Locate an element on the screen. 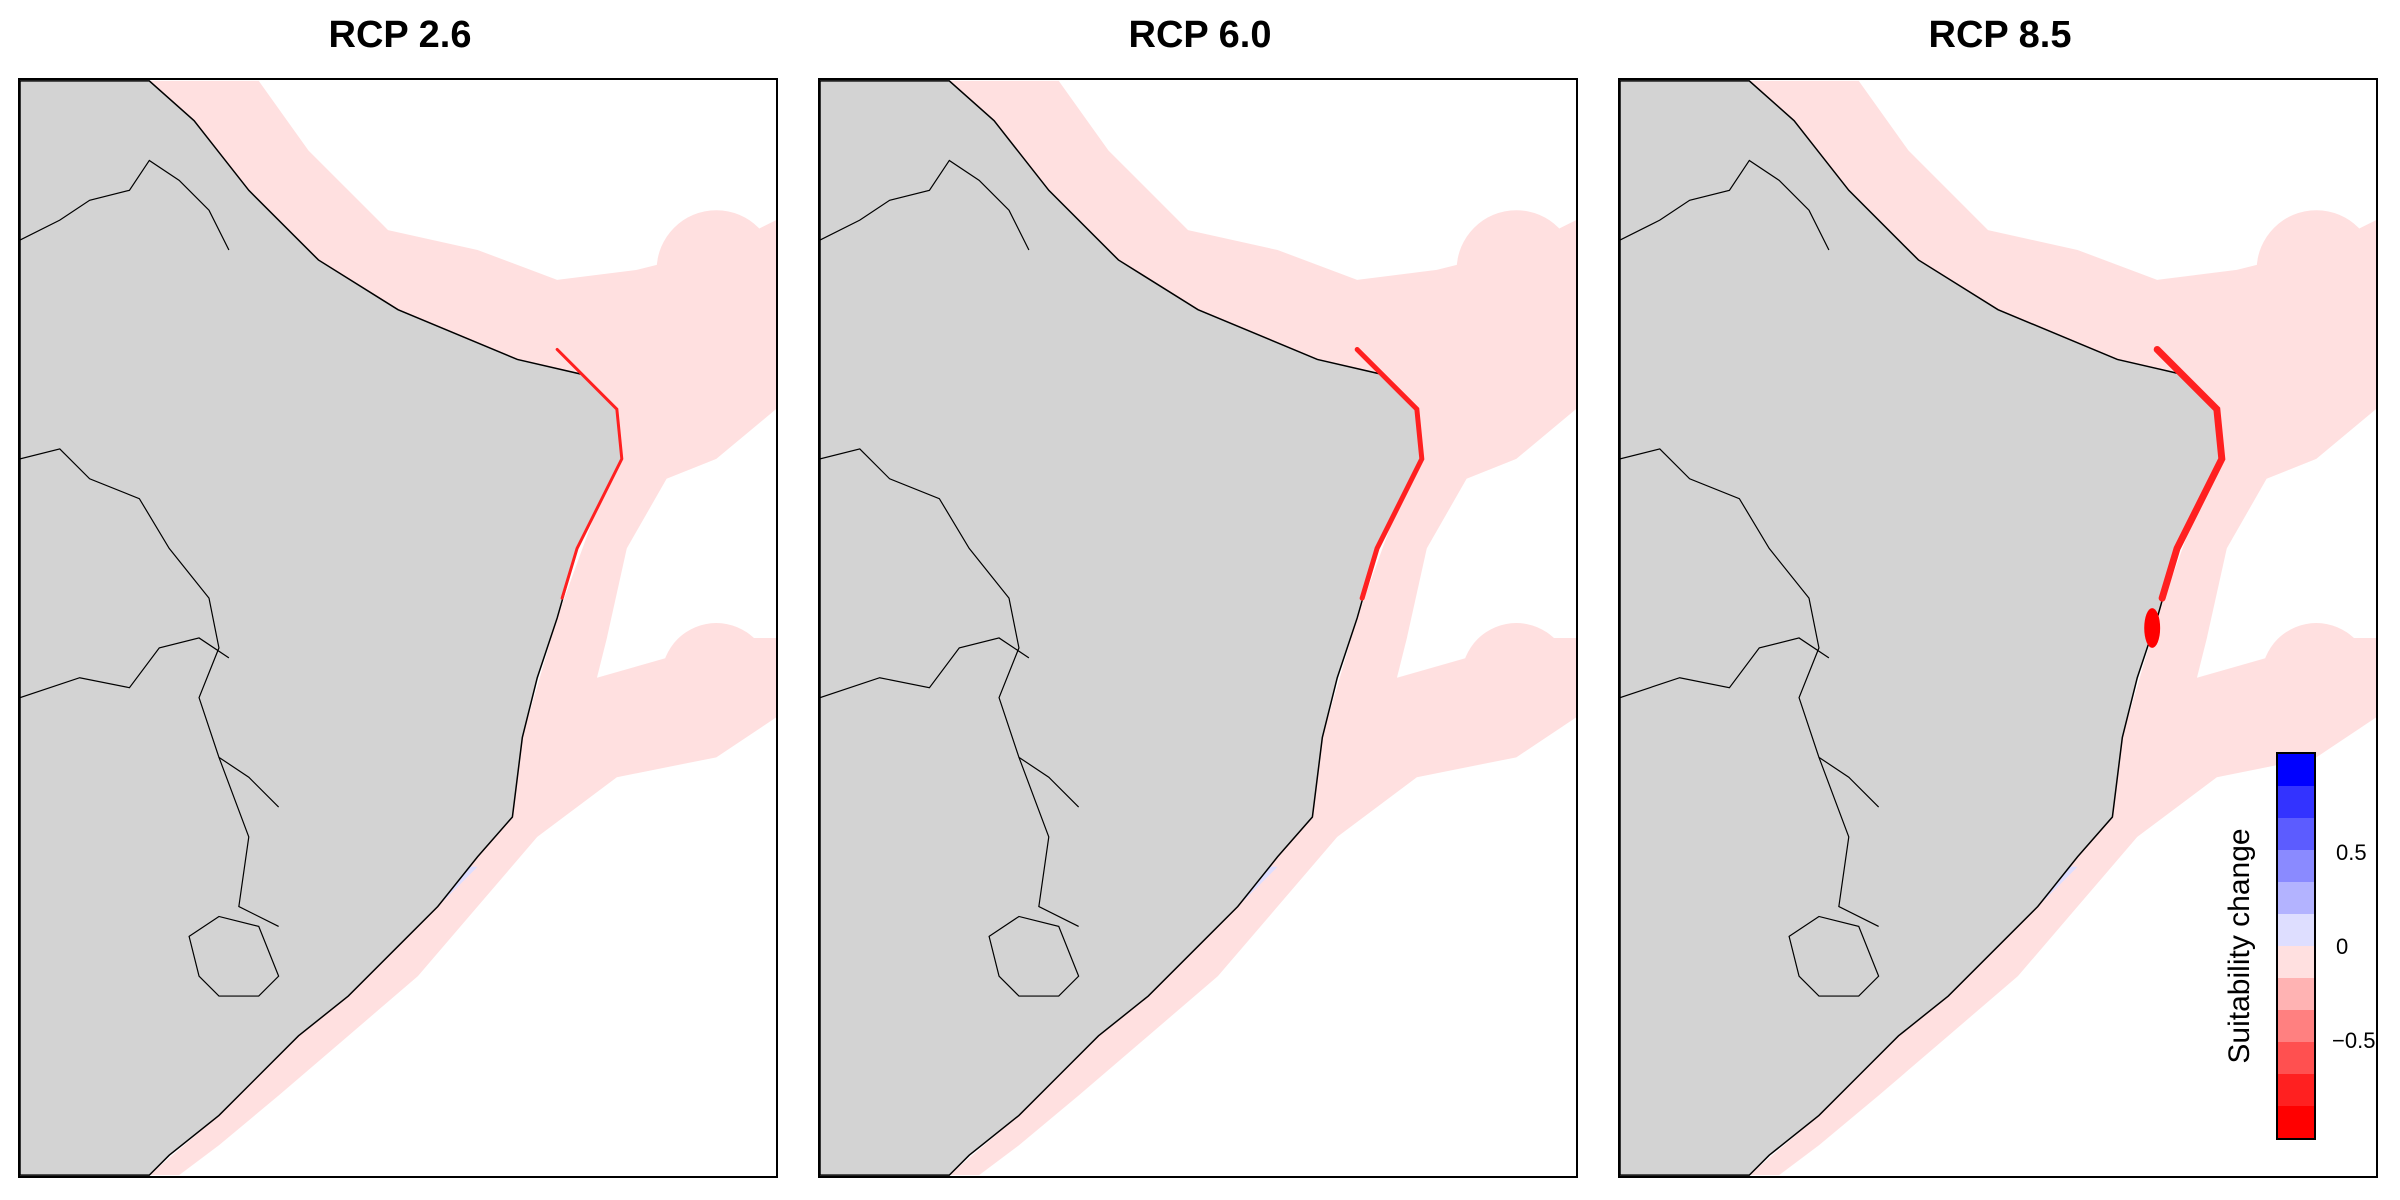 The image size is (2400, 1200). legend-tick-minus-0-5: −0.5 is located at coordinates (2354, 1040).